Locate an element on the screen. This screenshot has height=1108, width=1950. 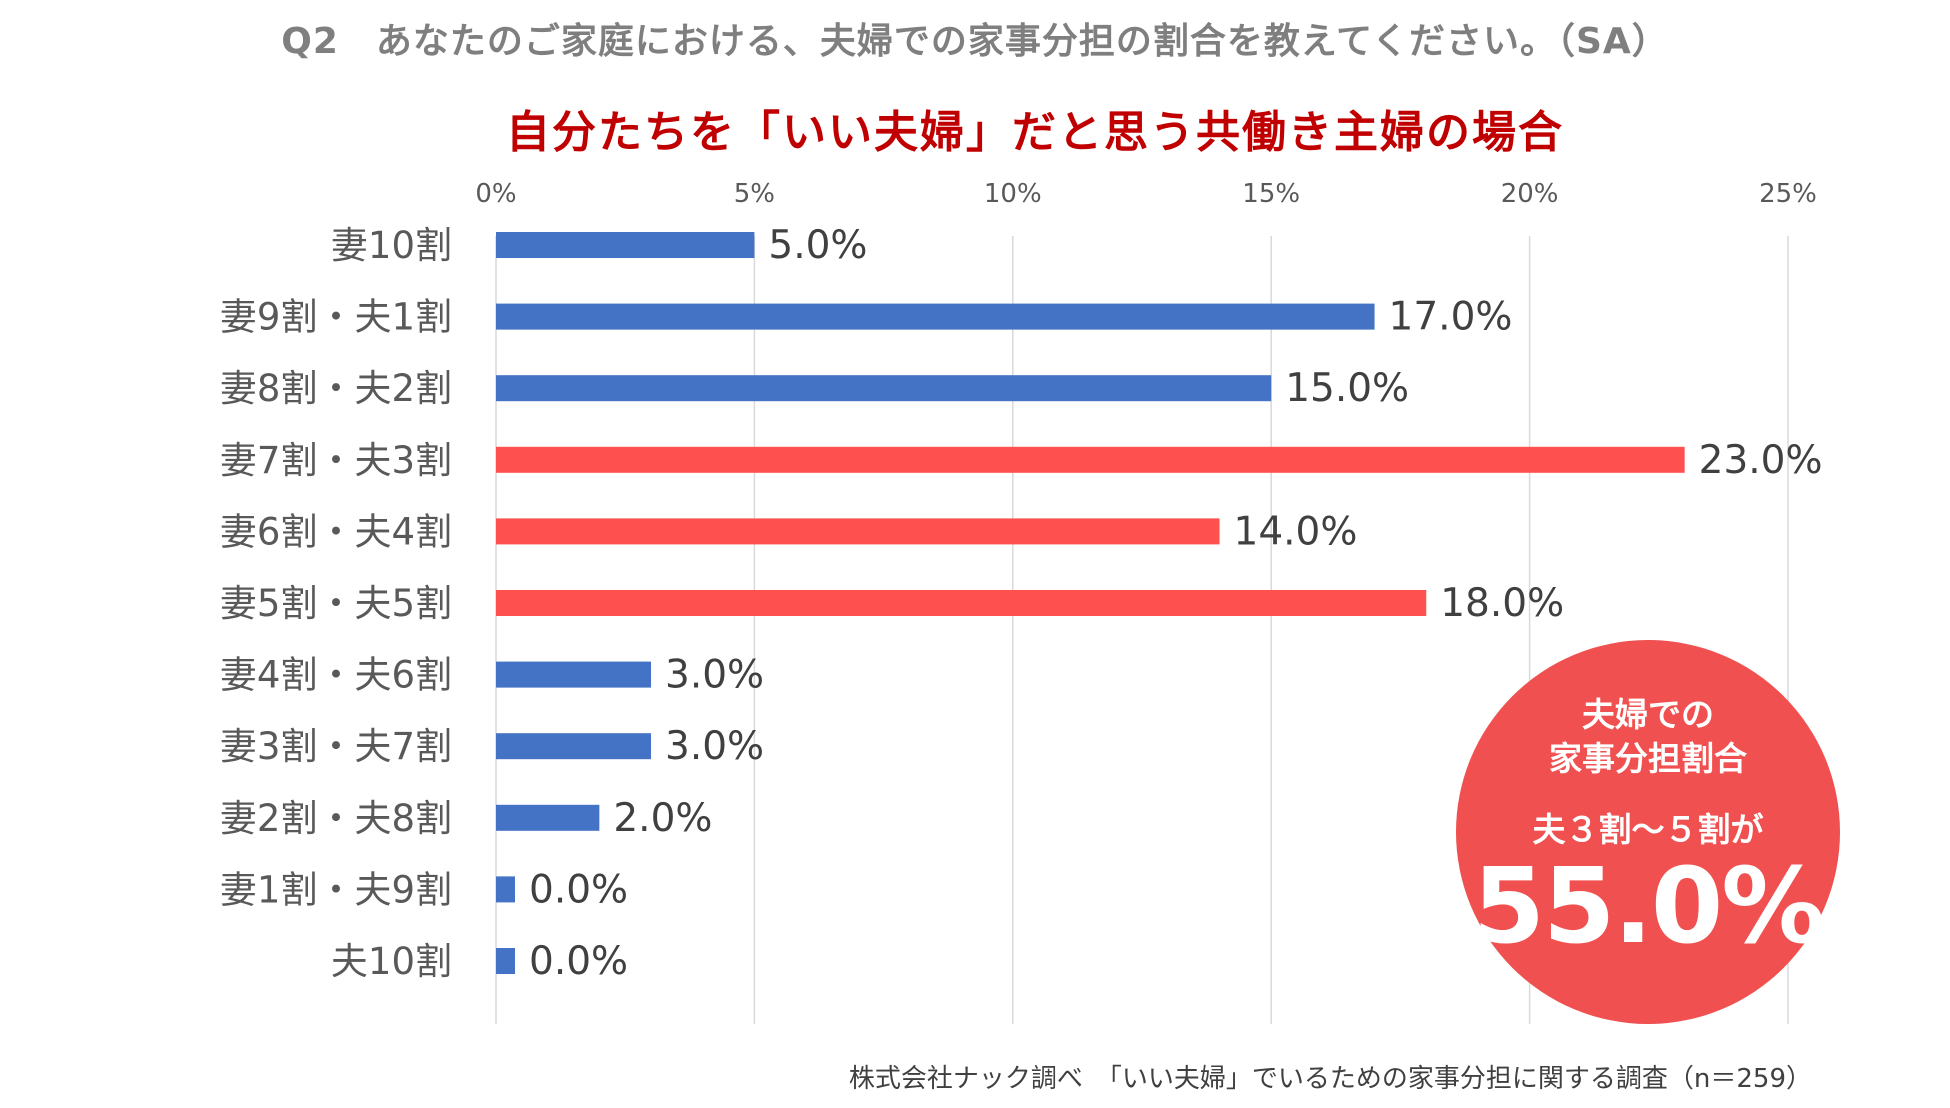
category-label: 妻1割・夫9割 is located at coordinates (336, 889).